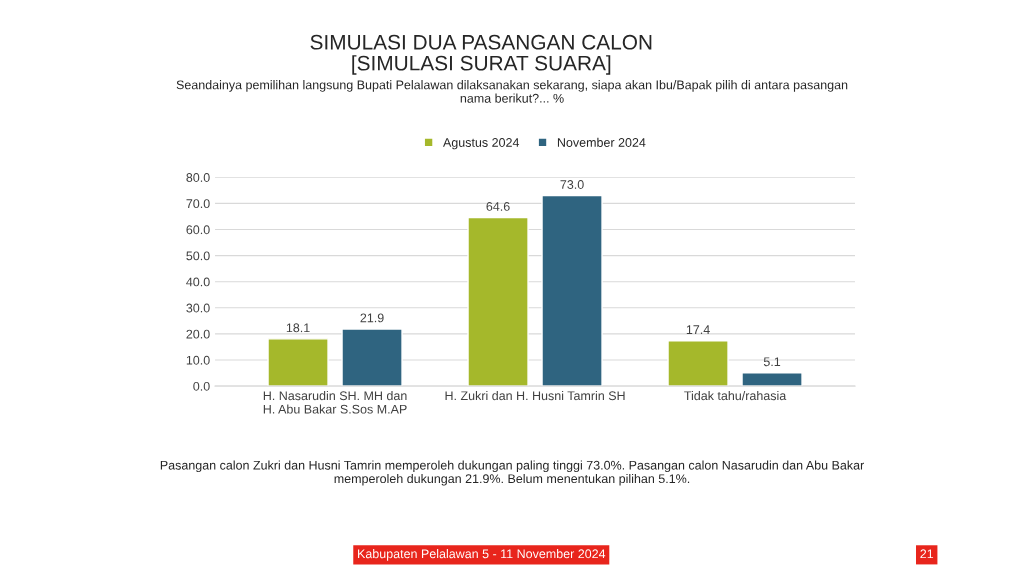 Image resolution: width=1024 pixels, height=572 pixels. What do you see at coordinates (198, 230) in the screenshot?
I see `y-tick-label: 60.0` at bounding box center [198, 230].